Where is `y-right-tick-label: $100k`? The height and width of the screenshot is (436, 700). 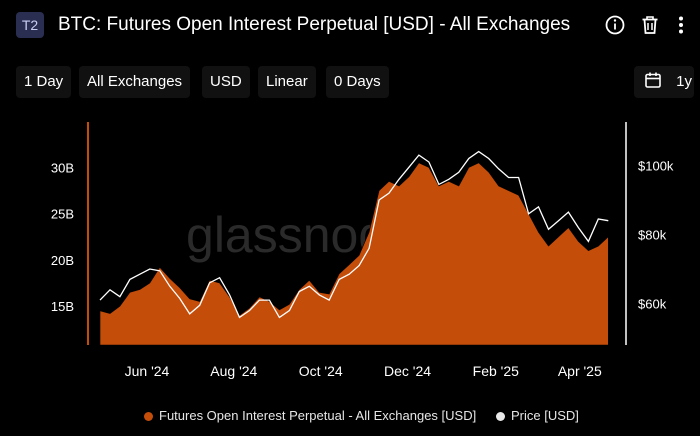 y-right-tick-label: $100k is located at coordinates (656, 165).